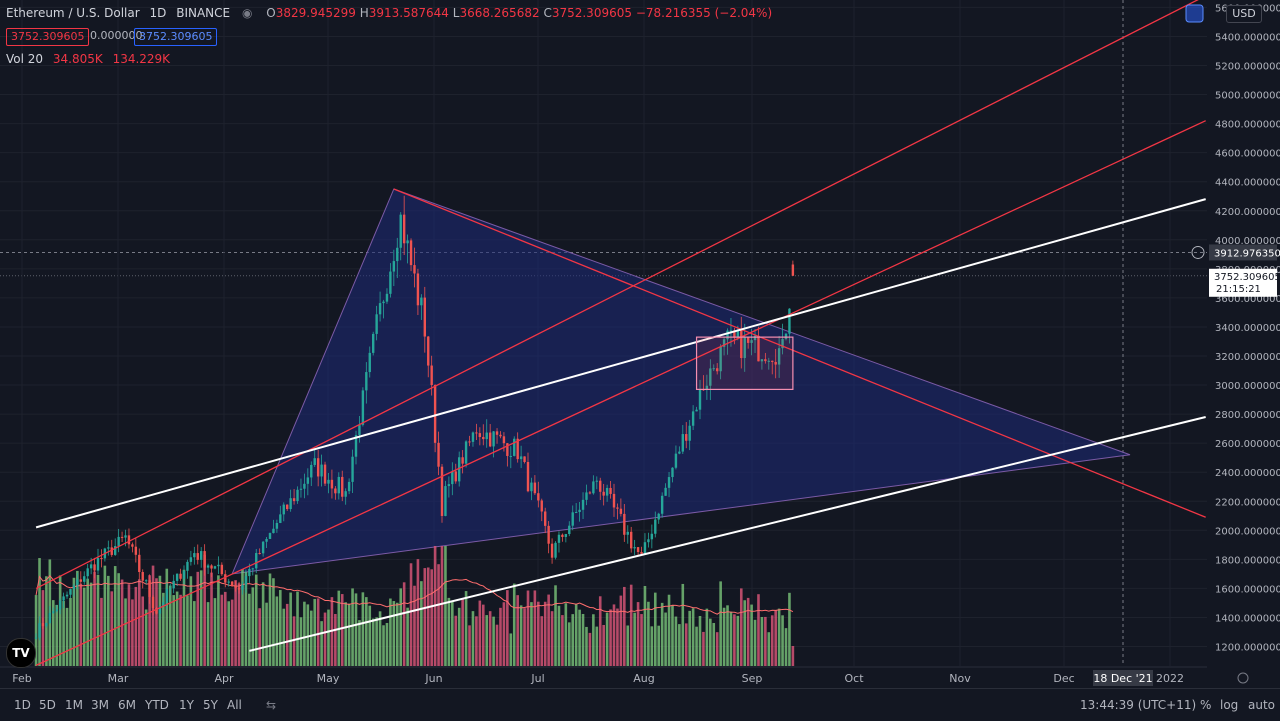  What do you see at coordinates (1243, 678) in the screenshot?
I see `settings-gear-icon` at bounding box center [1243, 678].